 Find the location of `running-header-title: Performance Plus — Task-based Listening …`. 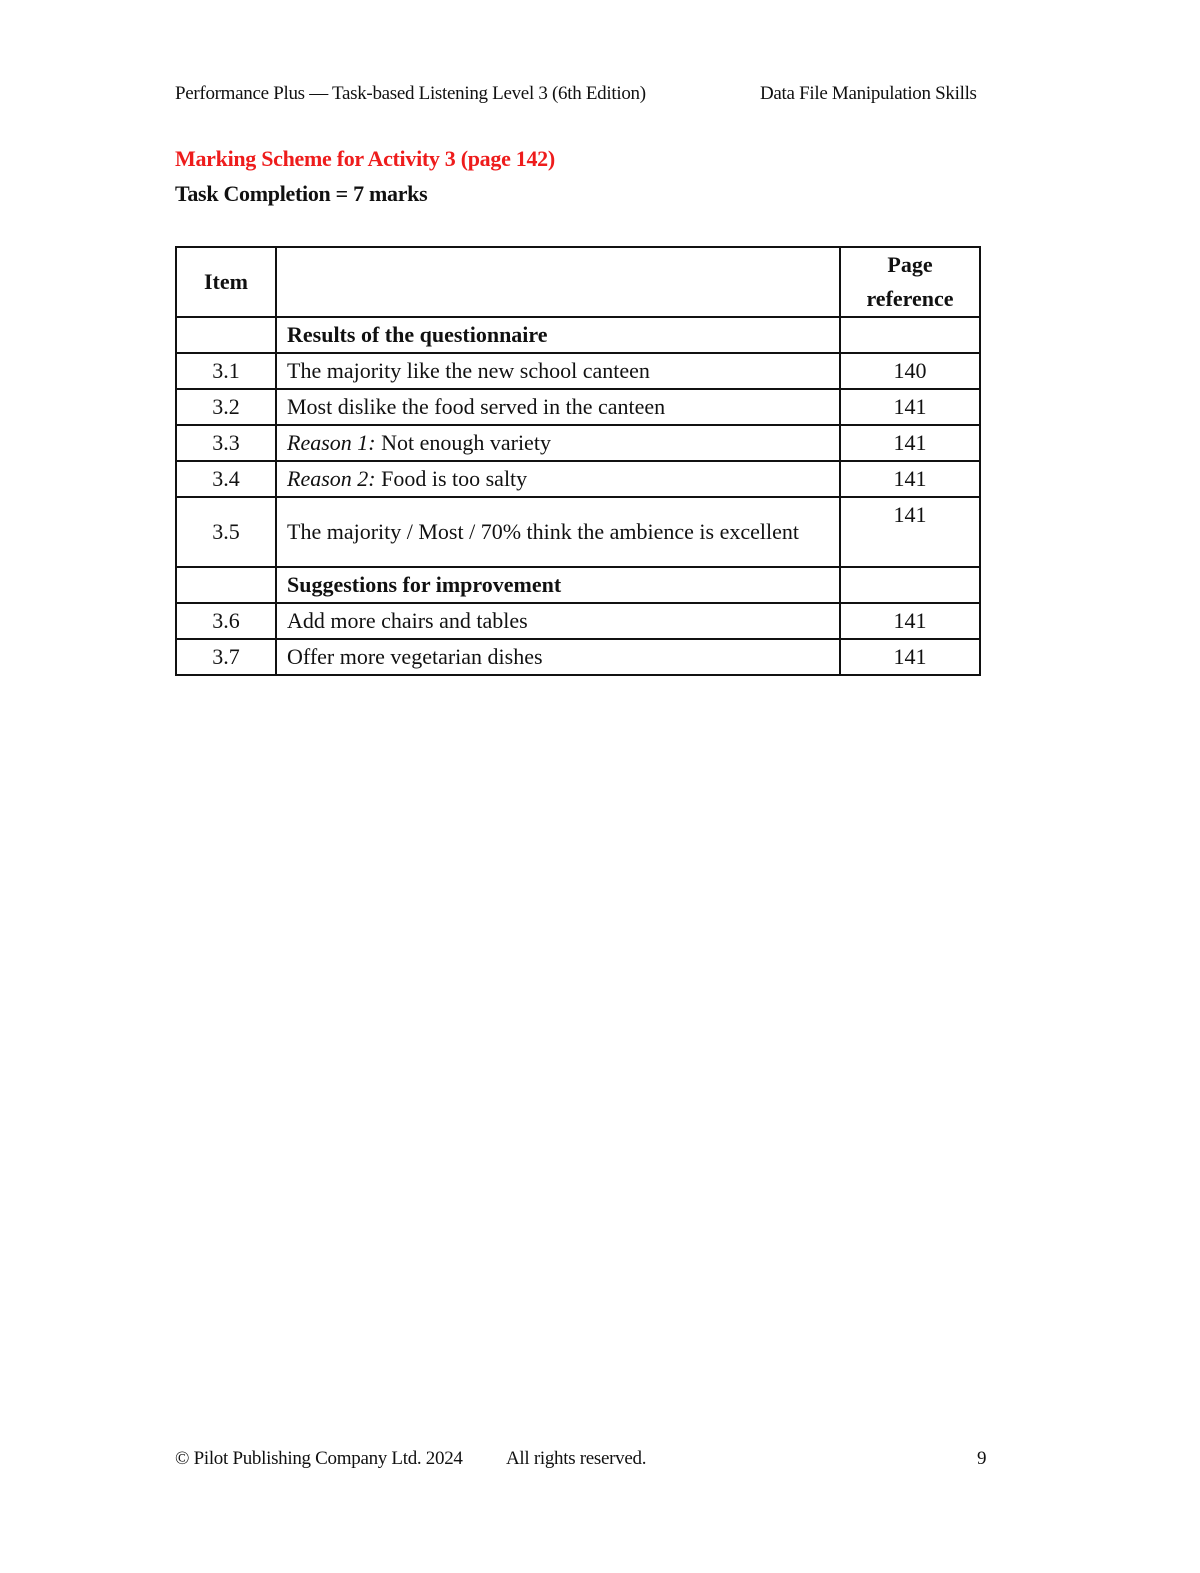

running-header-title: Performance Plus — Task-based Listening … is located at coordinates (410, 93).